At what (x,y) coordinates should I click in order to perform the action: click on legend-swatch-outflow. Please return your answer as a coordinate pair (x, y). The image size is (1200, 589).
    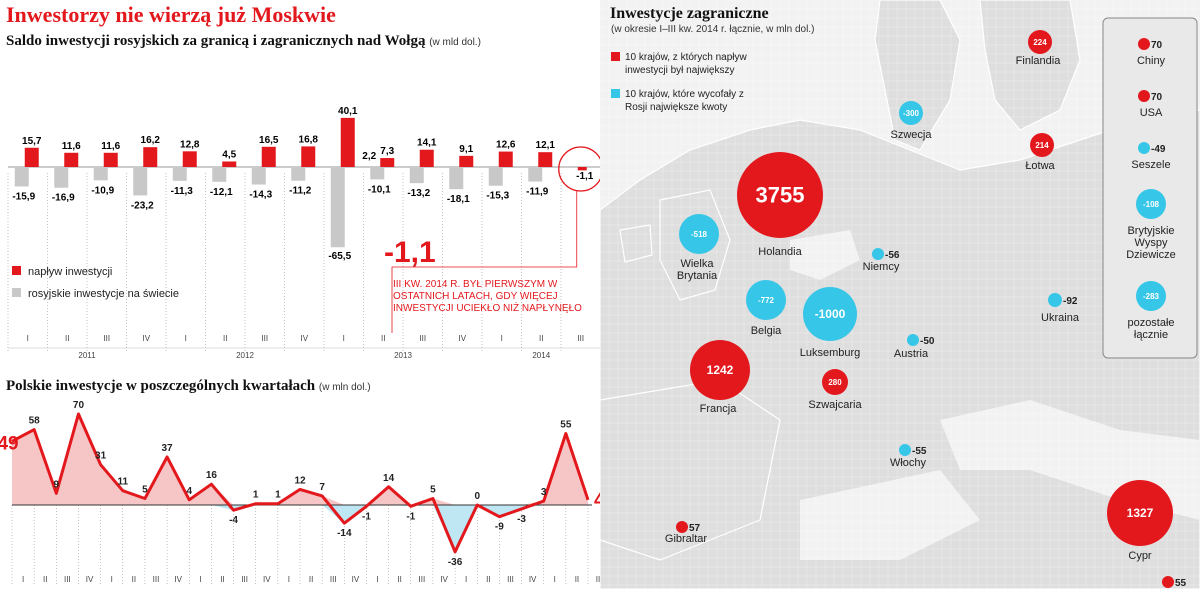
    Looking at the image, I should click on (615, 93).